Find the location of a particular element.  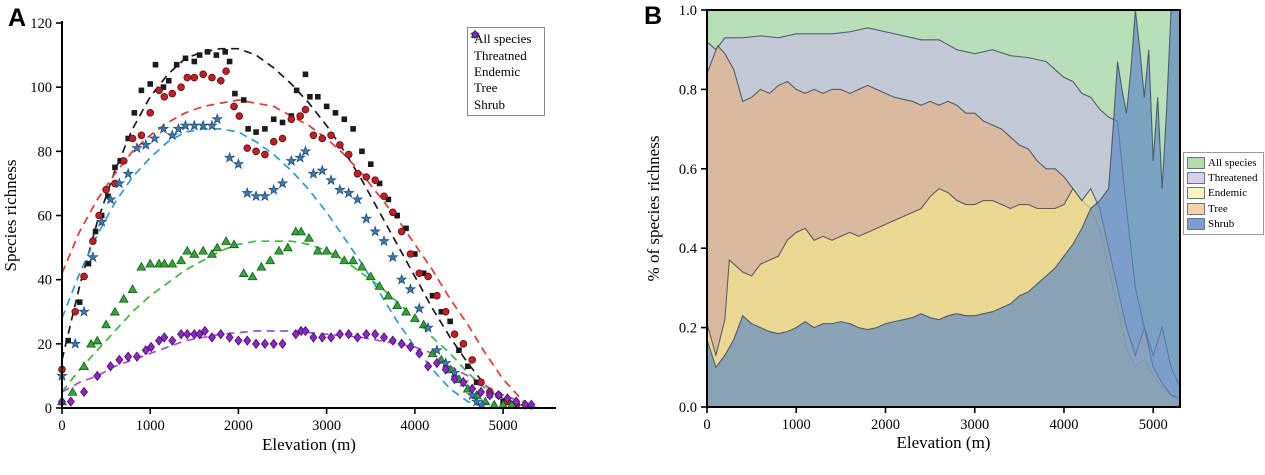

y-tick-label: 0.4 is located at coordinates (688, 249).